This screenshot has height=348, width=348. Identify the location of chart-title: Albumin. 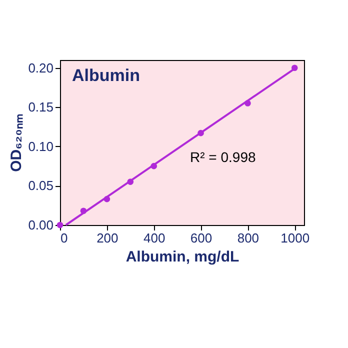
(106, 75).